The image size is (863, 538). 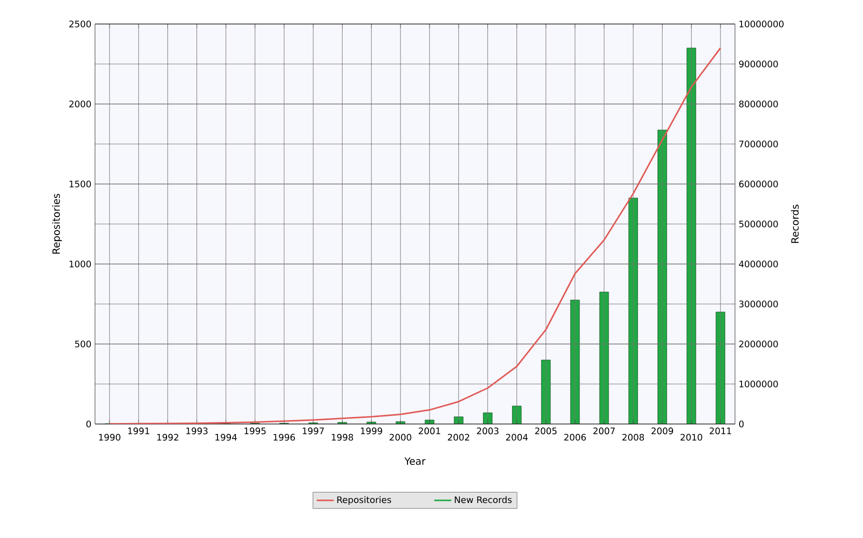 What do you see at coordinates (80, 24) in the screenshot?
I see `y-tick-label: 2500` at bounding box center [80, 24].